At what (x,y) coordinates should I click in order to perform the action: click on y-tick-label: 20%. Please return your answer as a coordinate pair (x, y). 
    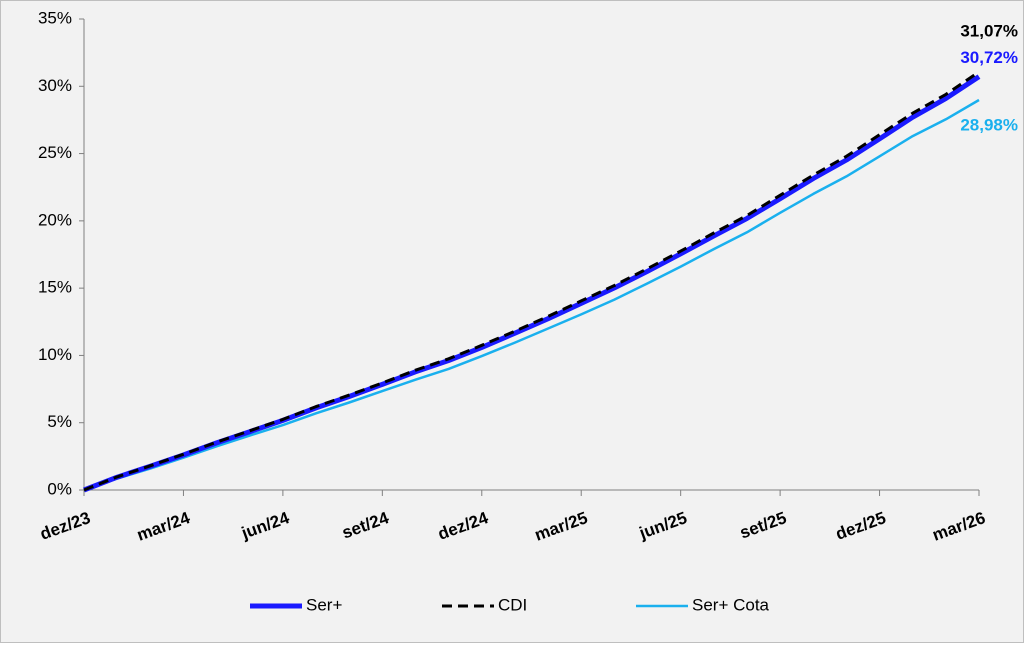
    Looking at the image, I should click on (55, 219).